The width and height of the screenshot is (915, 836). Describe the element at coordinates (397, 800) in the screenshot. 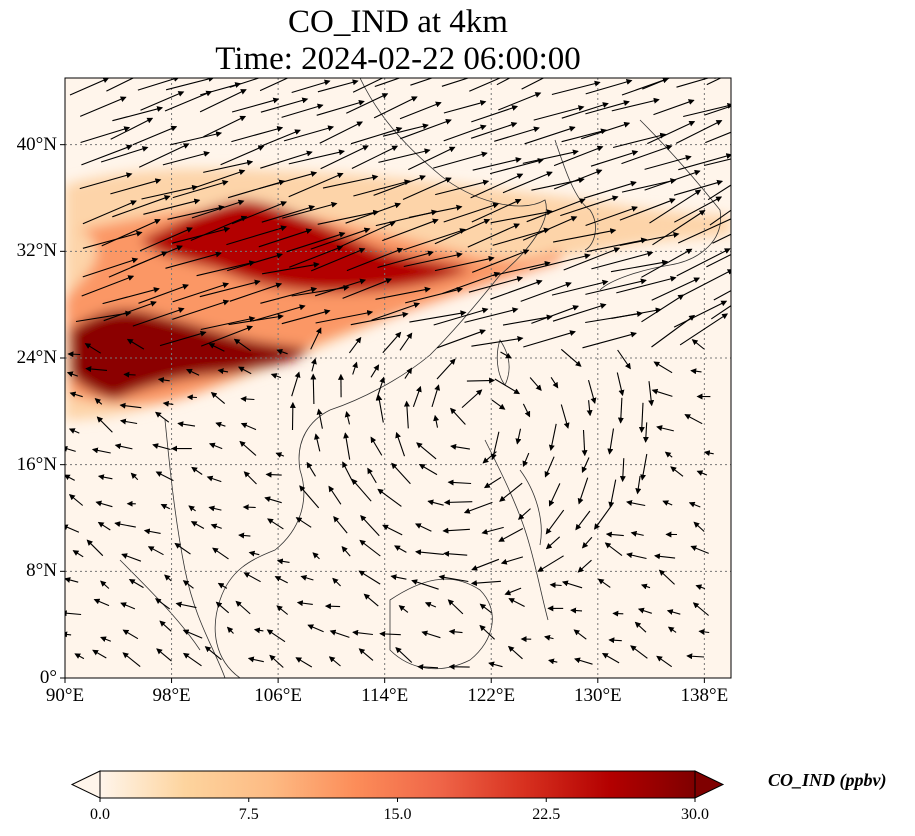

I see `colorbar-tick-marks` at that location.